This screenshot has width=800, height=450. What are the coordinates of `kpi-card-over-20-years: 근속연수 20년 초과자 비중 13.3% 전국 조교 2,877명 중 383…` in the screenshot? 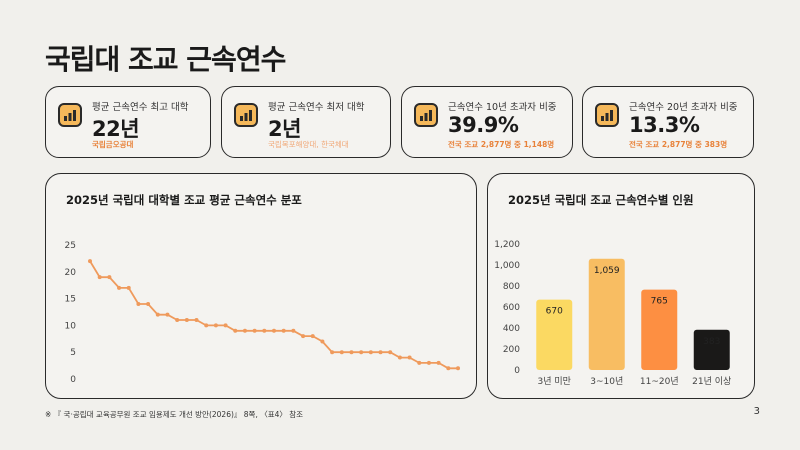 It's located at (668, 122).